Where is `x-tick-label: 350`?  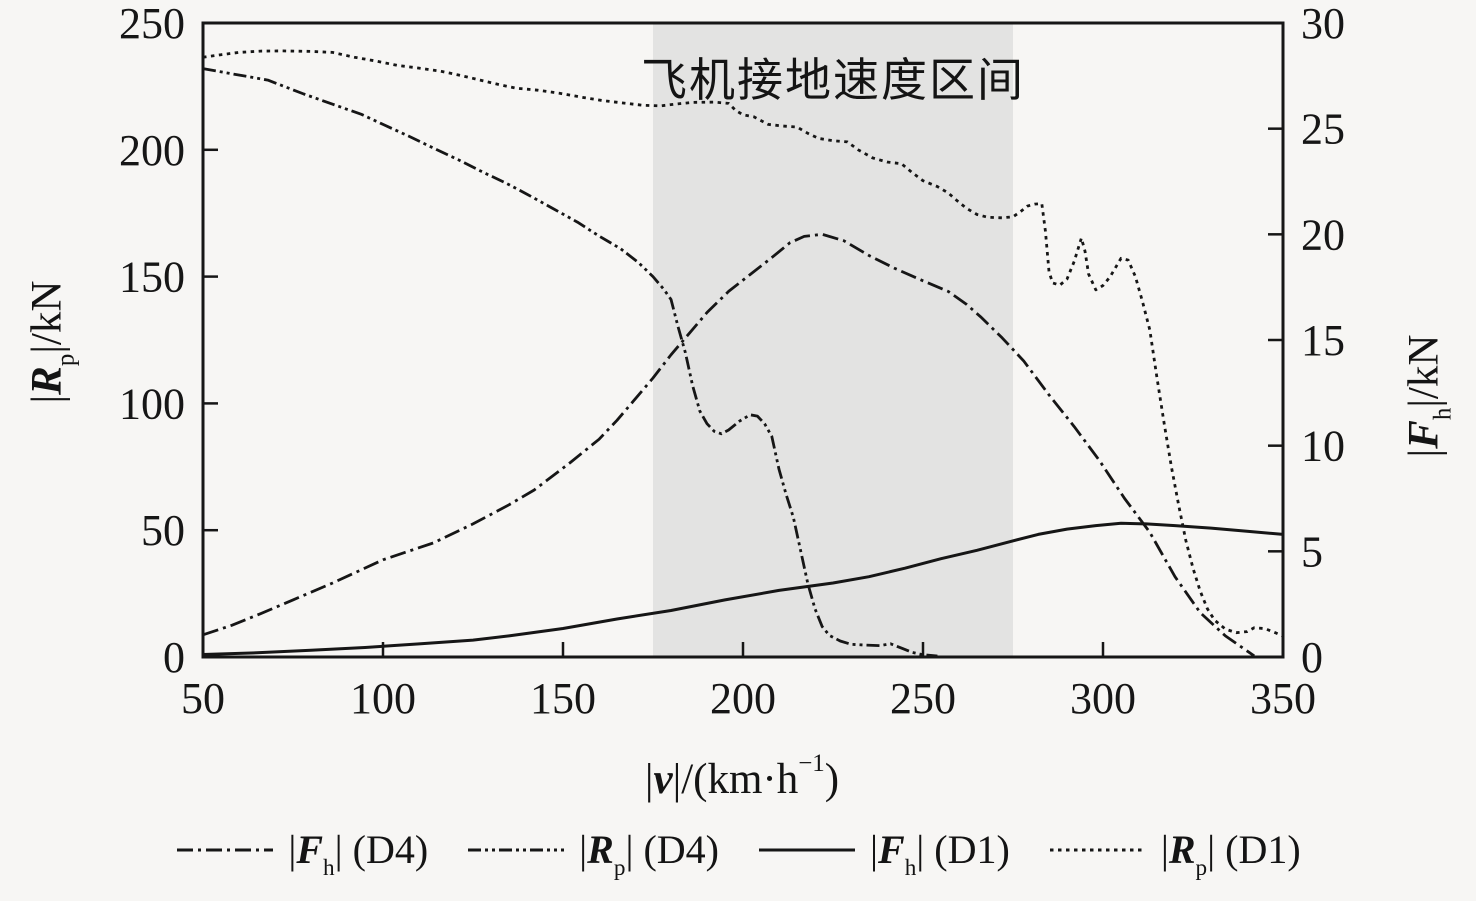
x-tick-label: 350 is located at coordinates (1283, 698).